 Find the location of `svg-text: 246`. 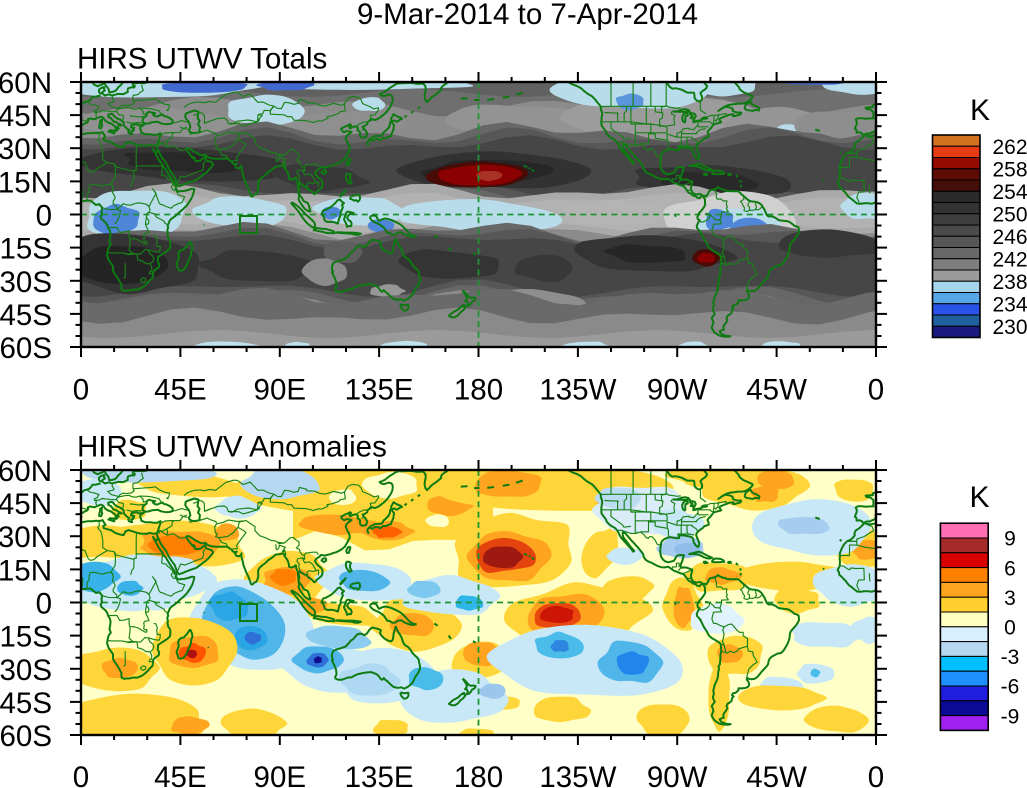

svg-text: 246 is located at coordinates (1009, 237).